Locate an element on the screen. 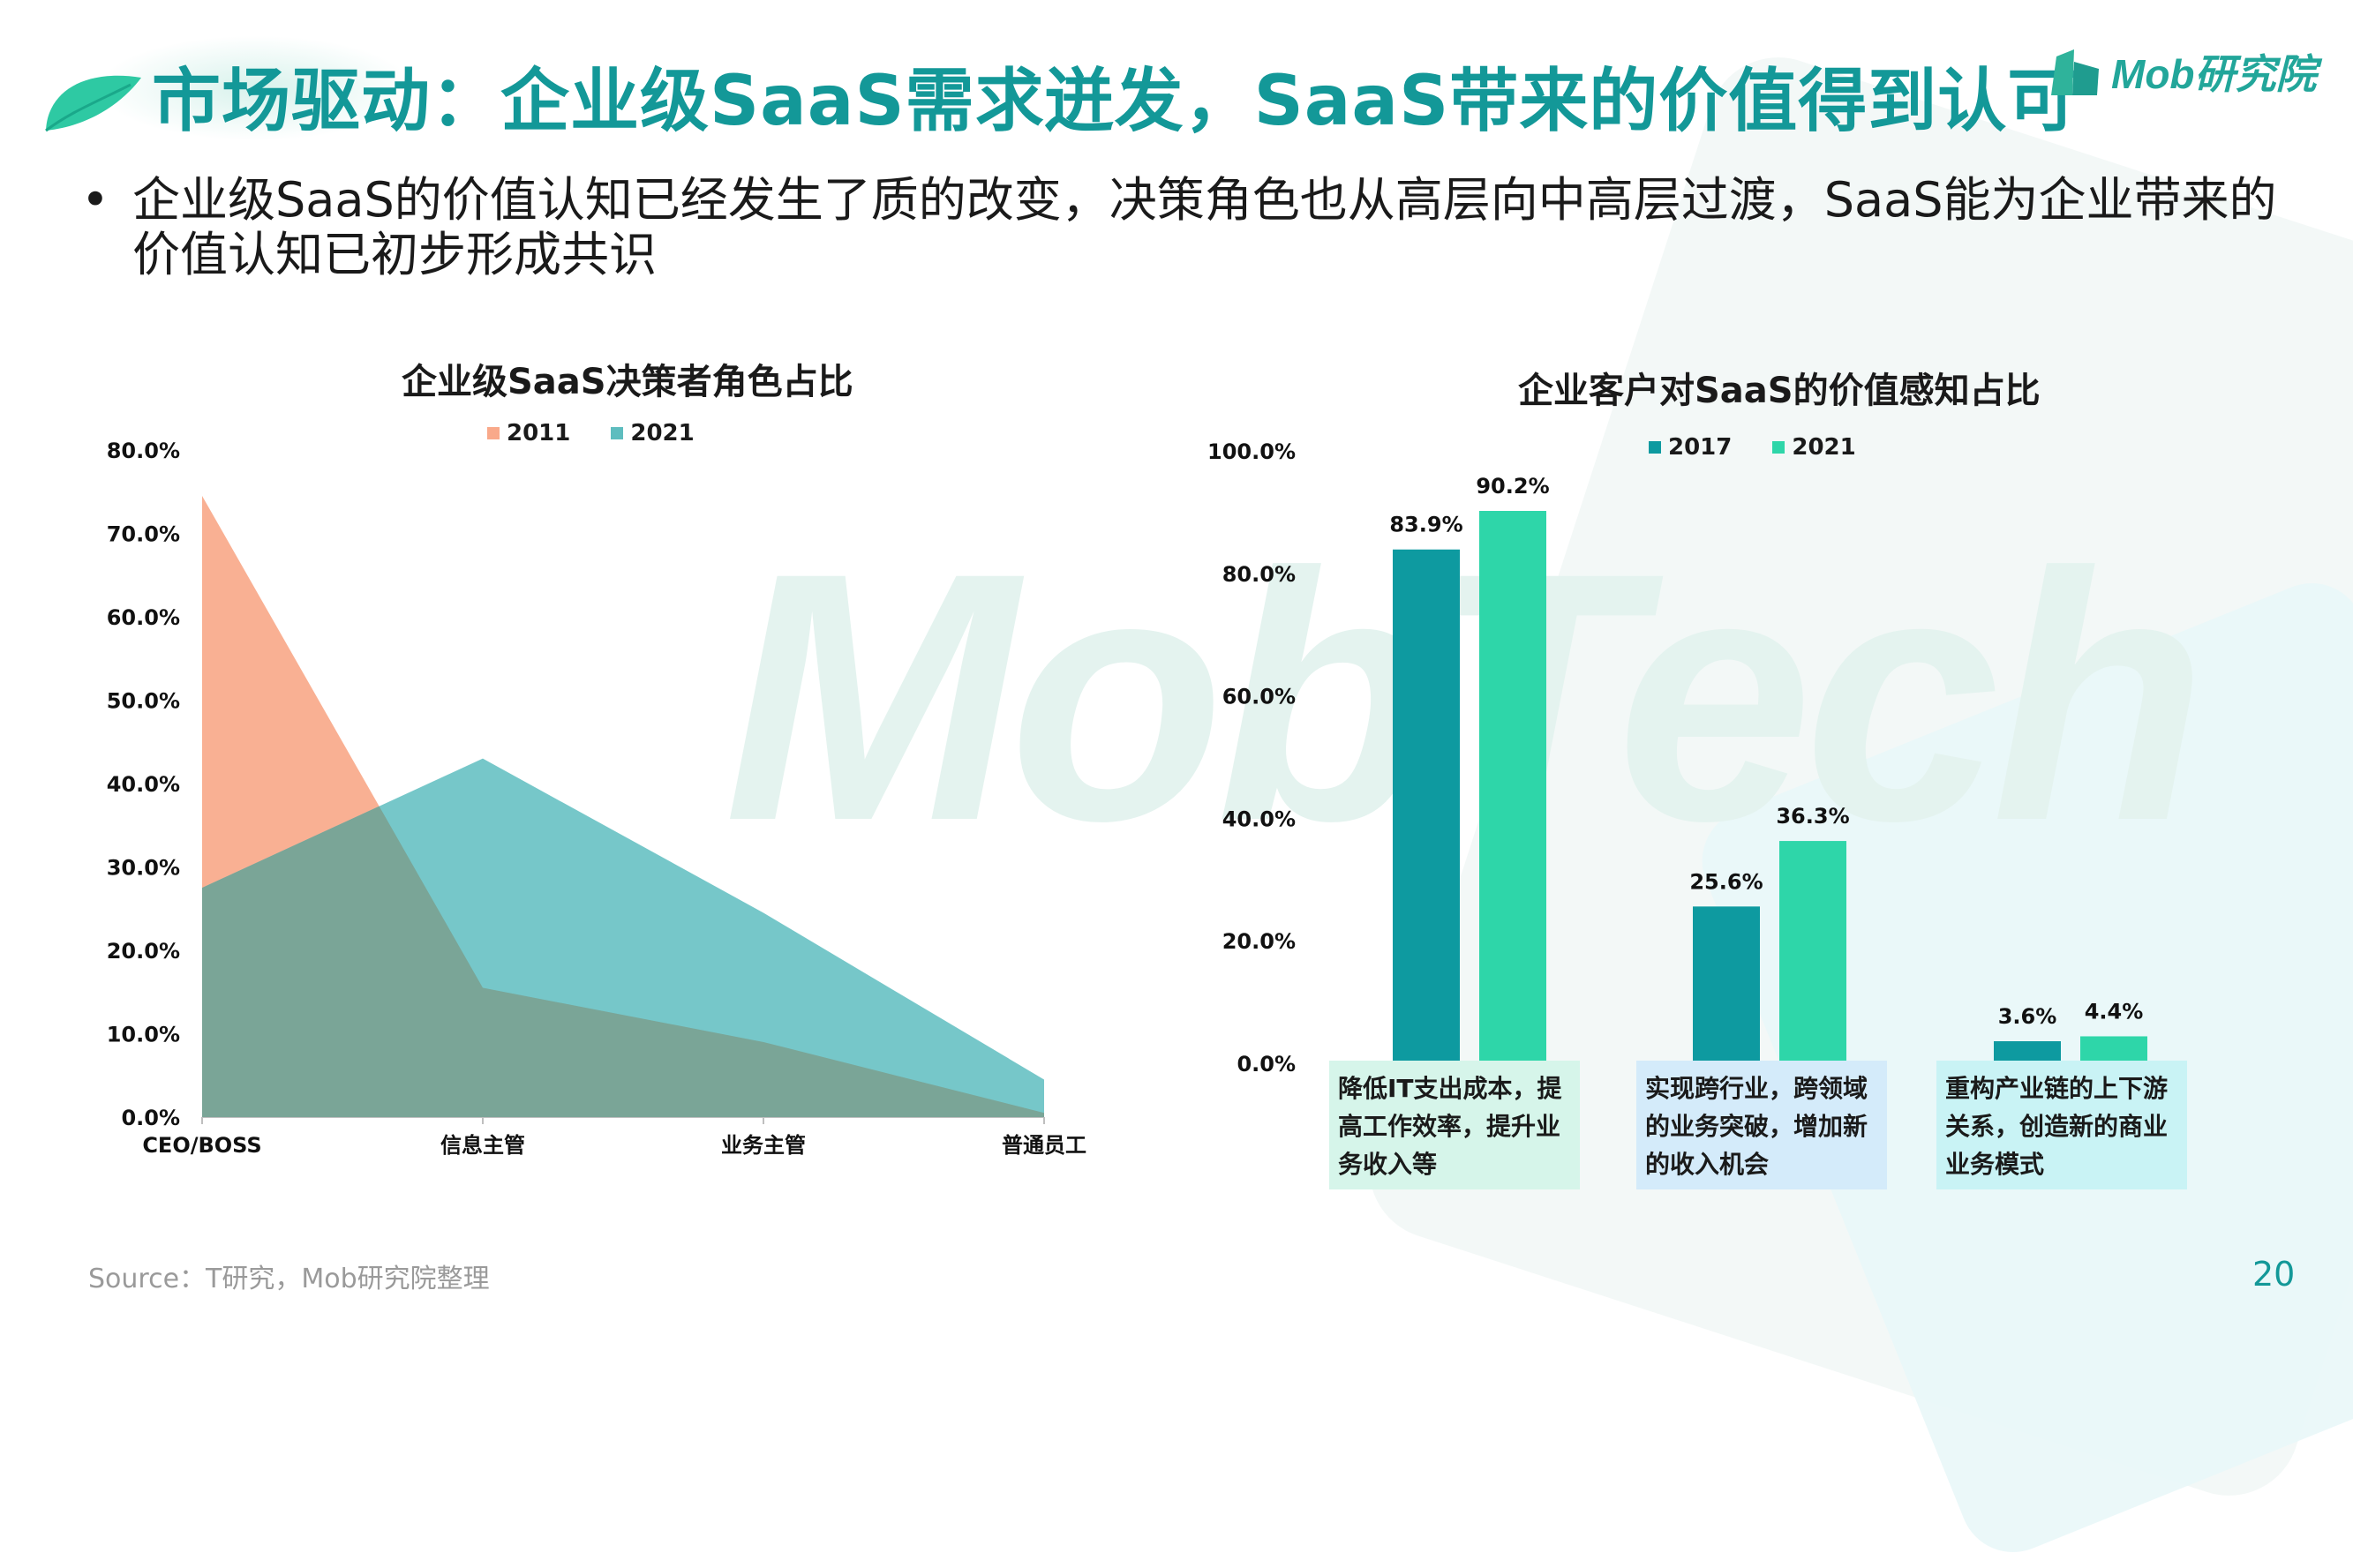 This screenshot has height=1568, width=2353. category-box-1: 降低IT支出成本，提高工作效率，提升业务收入等 is located at coordinates (1454, 1125).